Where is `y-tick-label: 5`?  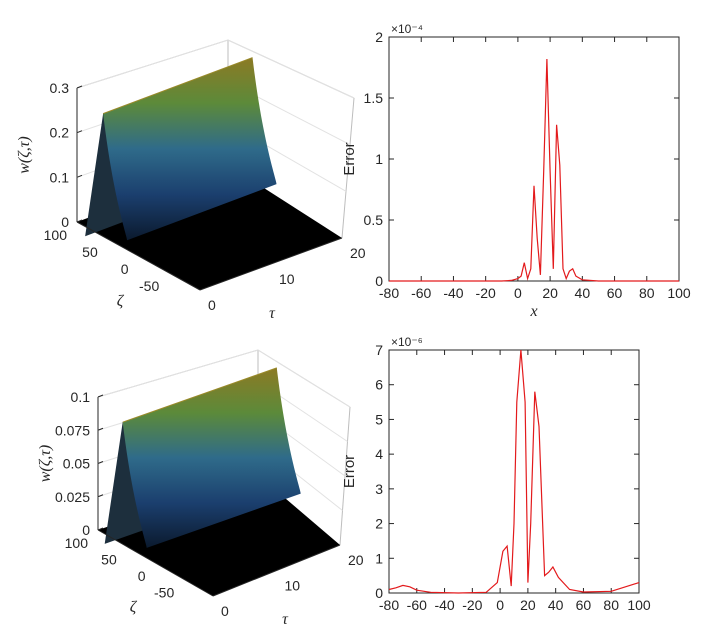
y-tick-label: 5 is located at coordinates (379, 419).